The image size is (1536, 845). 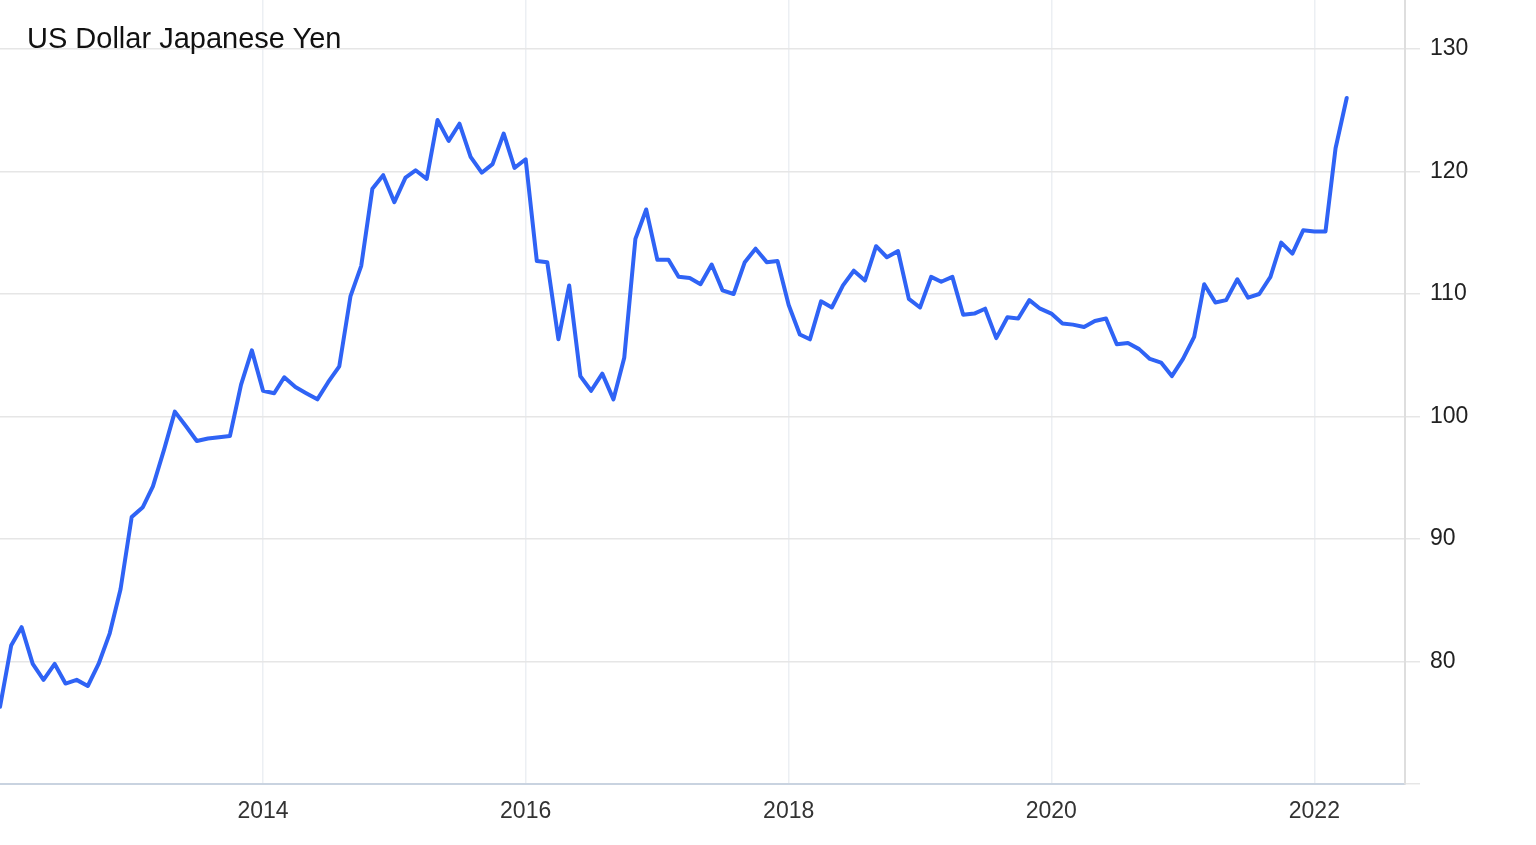 I want to click on y-tick-label: 100, so click(x=1449, y=414).